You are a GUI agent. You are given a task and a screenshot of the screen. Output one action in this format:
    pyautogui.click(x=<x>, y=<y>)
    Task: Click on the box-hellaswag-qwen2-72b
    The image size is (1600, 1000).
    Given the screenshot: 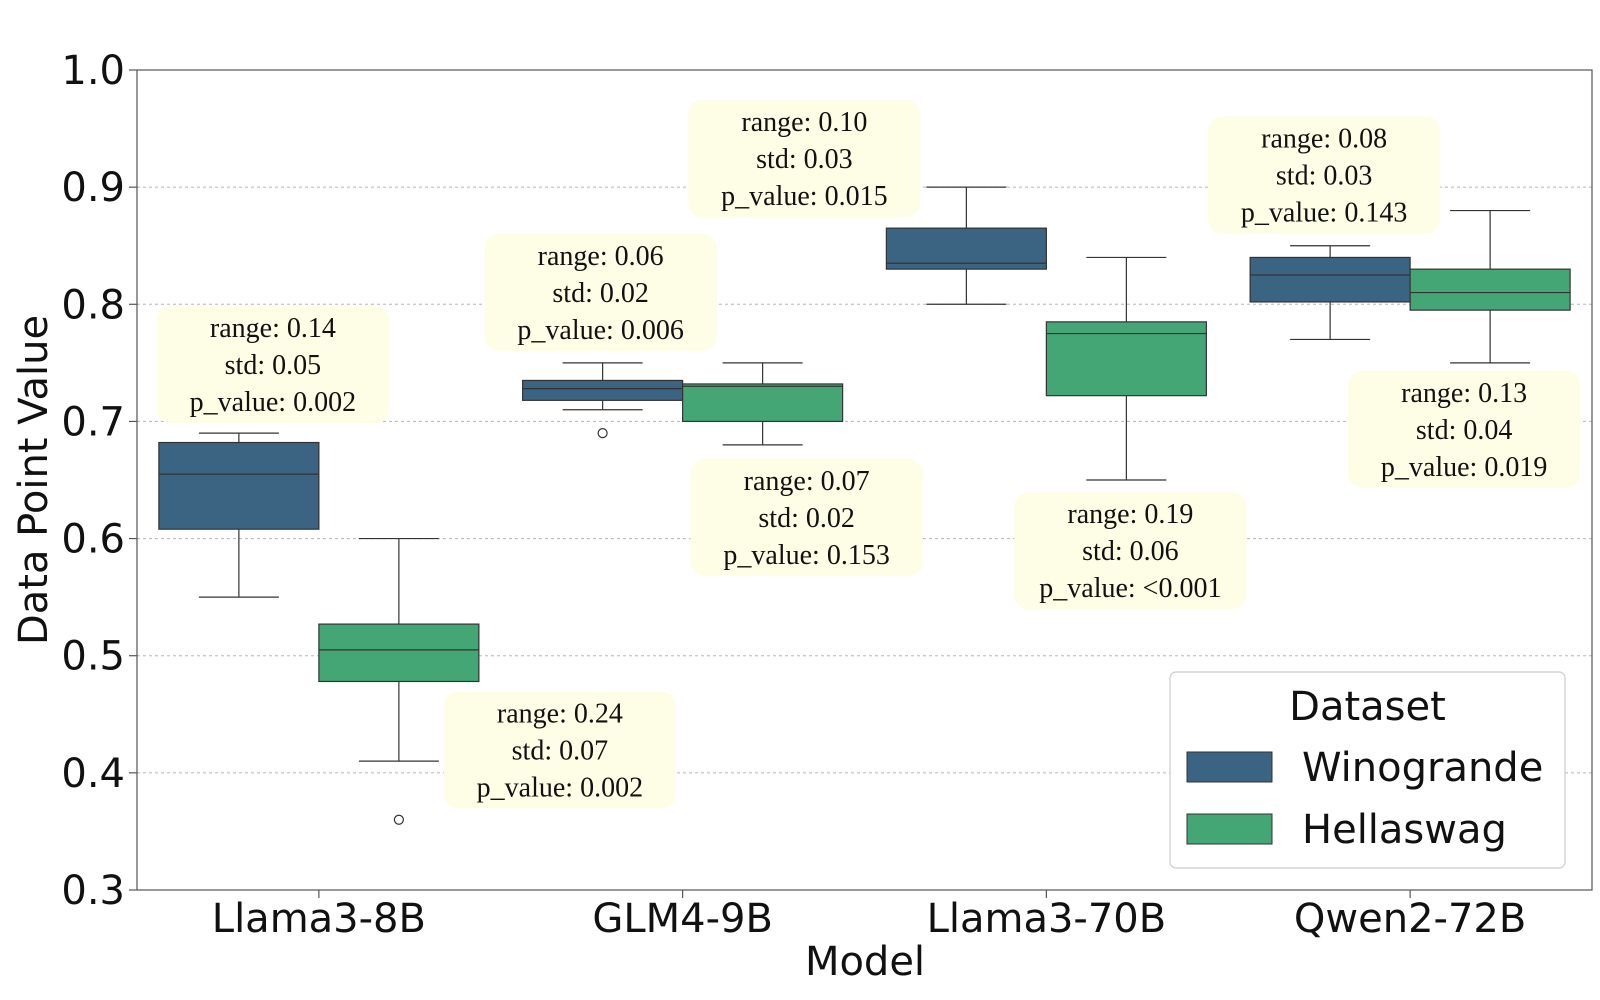 What is the action you would take?
    pyautogui.click(x=1490, y=286)
    